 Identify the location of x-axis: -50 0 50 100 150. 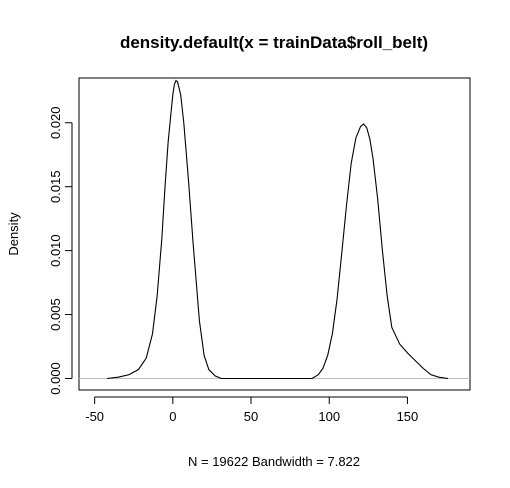
(252, 410).